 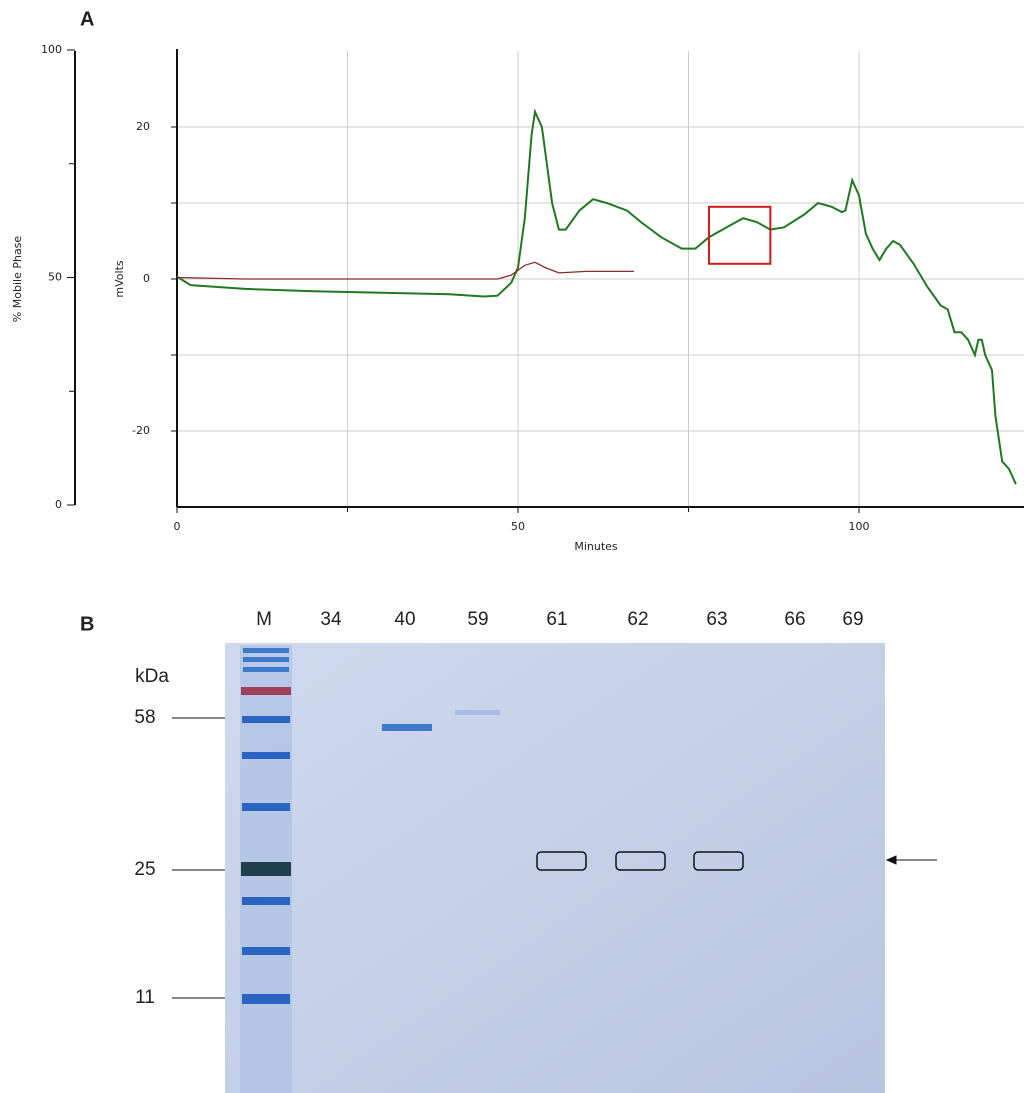 What do you see at coordinates (518, 526) in the screenshot?
I see `x-tick-label: 50` at bounding box center [518, 526].